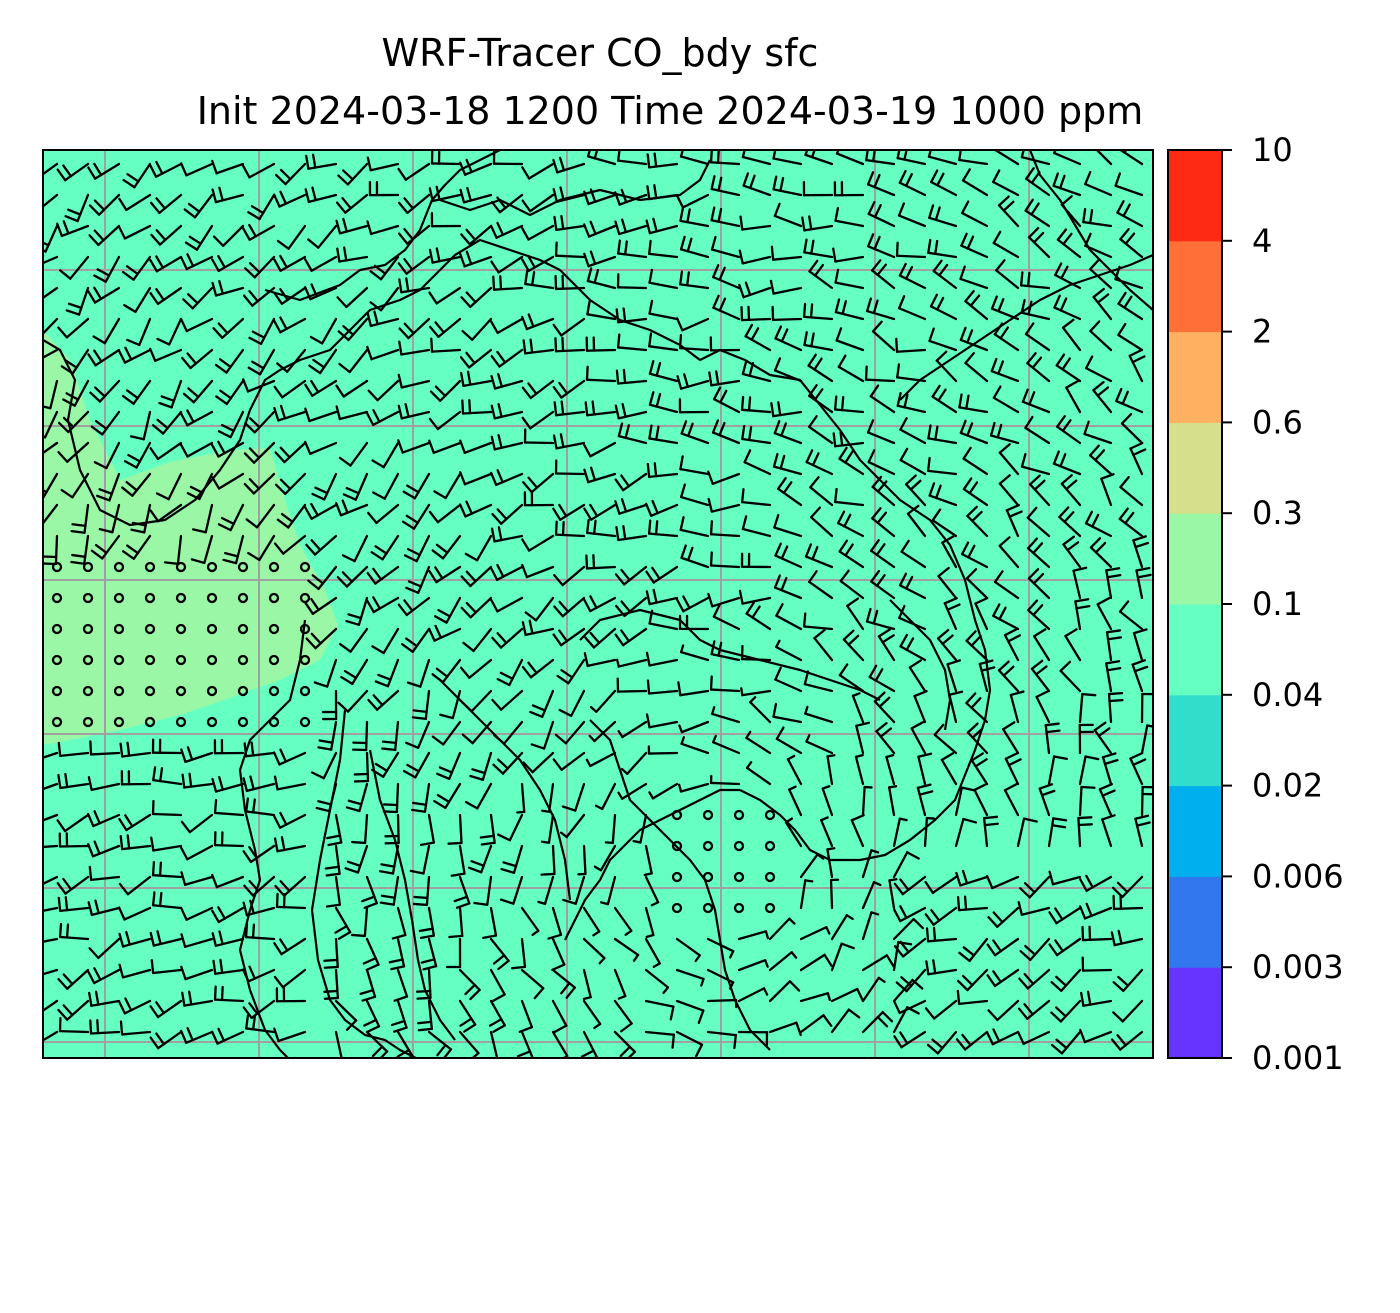 The image size is (1400, 1313). Describe the element at coordinates (1277, 422) in the screenshot. I see `colorbar-tick-label: 0.6` at that location.